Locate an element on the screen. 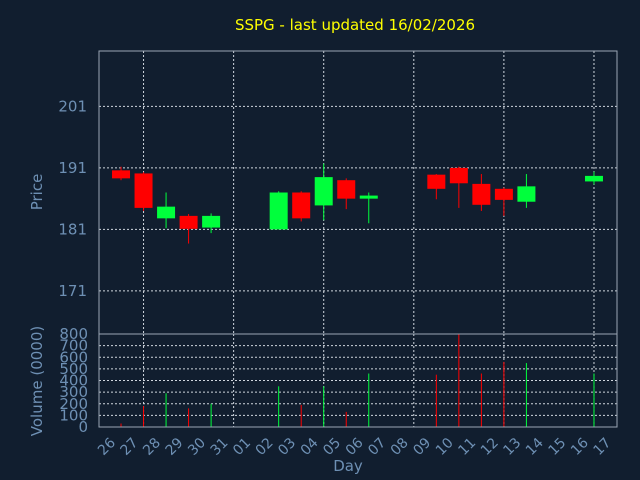 The image size is (640, 480). volume-bars is located at coordinates (357, 380).